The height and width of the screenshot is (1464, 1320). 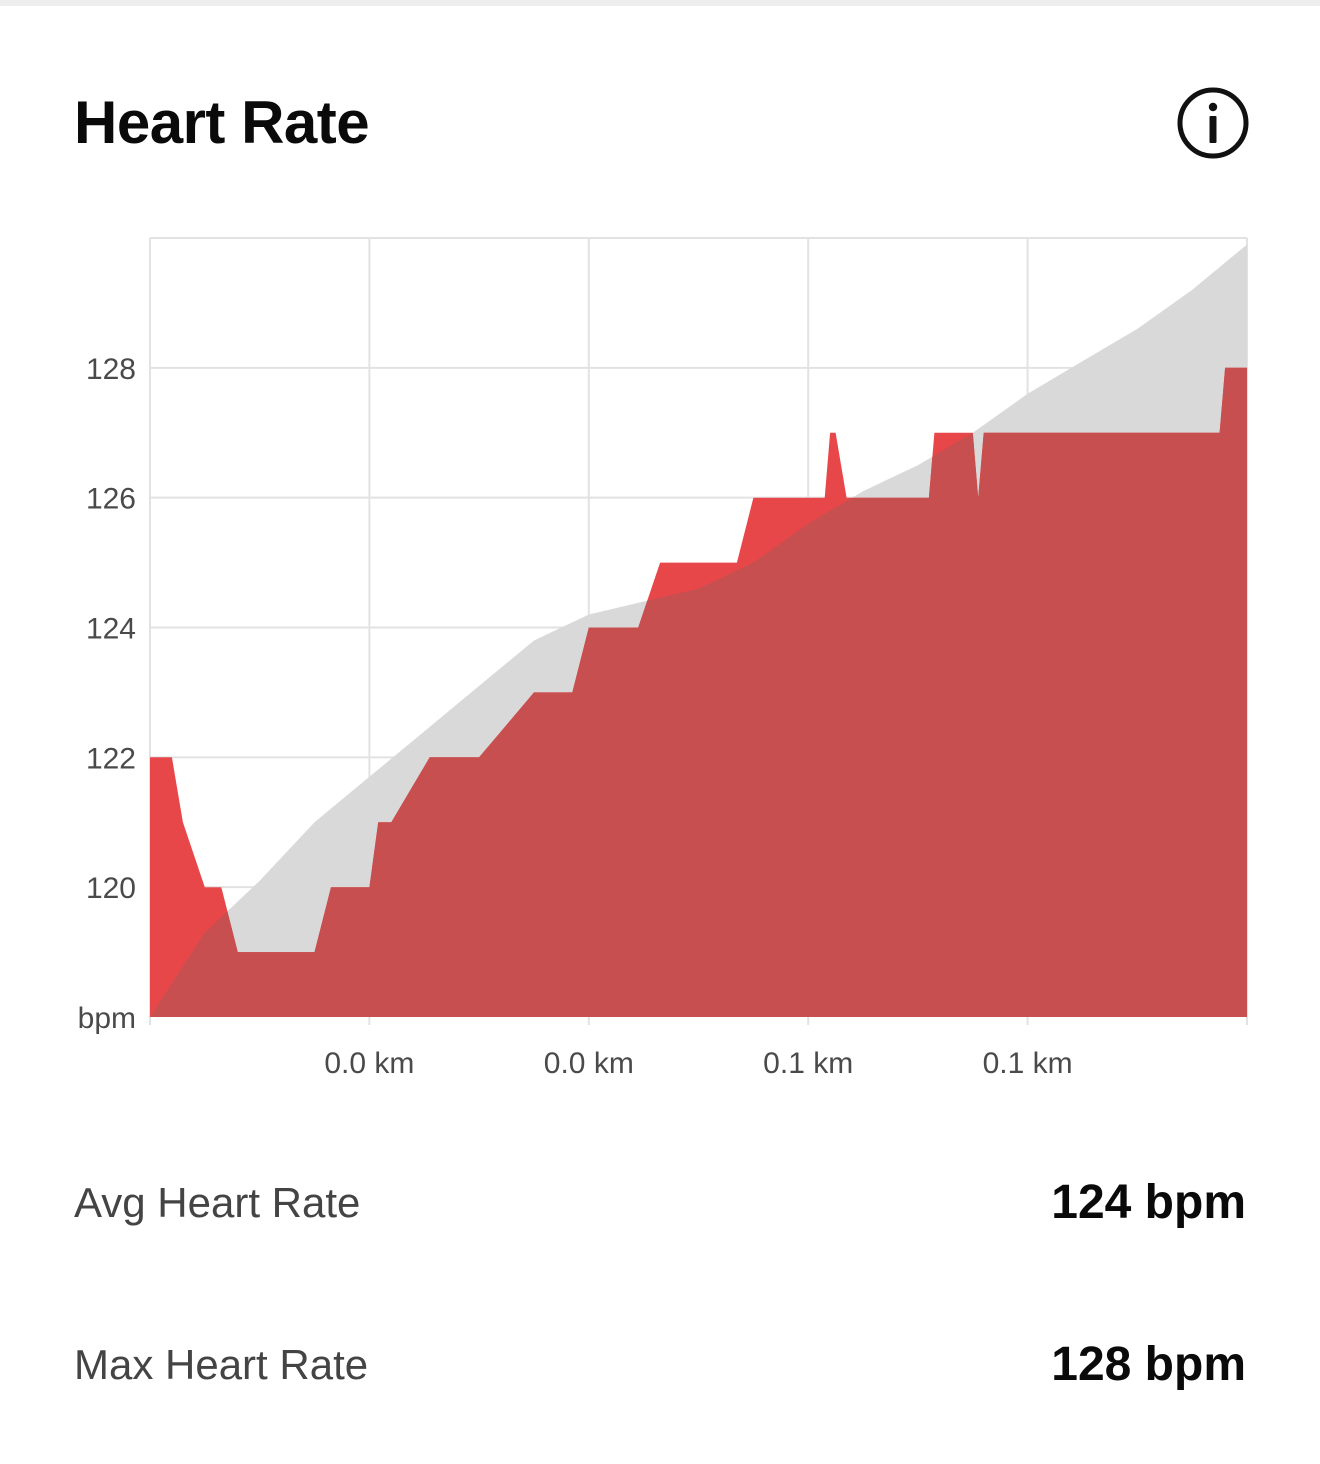 I want to click on y-tick-label: 122, so click(x=111, y=758).